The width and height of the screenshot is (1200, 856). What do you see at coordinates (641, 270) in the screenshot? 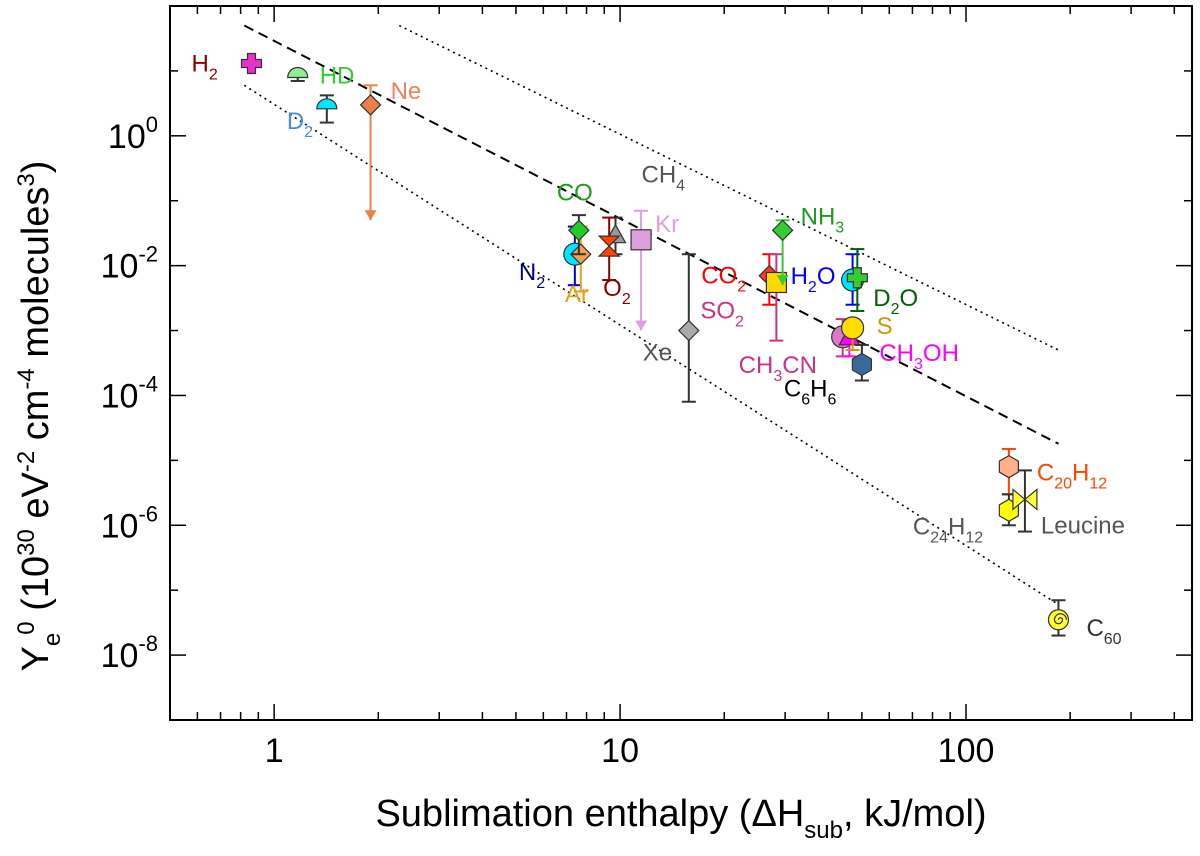
I see `point-Kr` at bounding box center [641, 270].